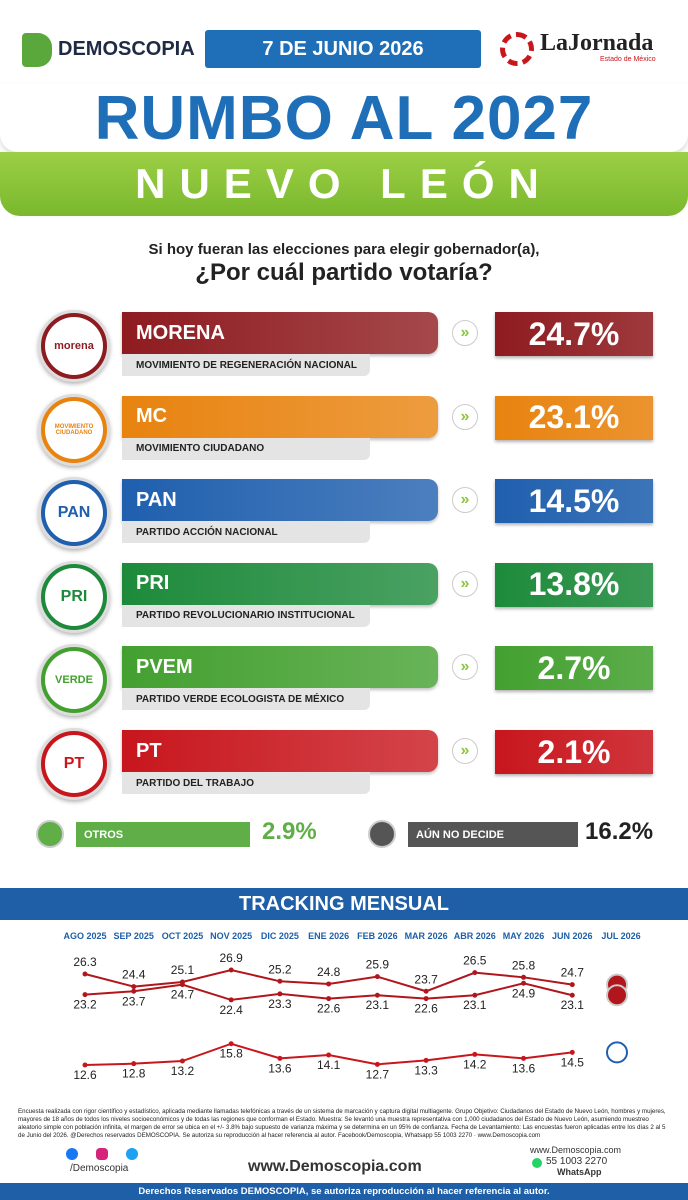 The height and width of the screenshot is (1200, 688). What do you see at coordinates (329, 972) in the screenshot?
I see `data-label: 24.8` at bounding box center [329, 972].